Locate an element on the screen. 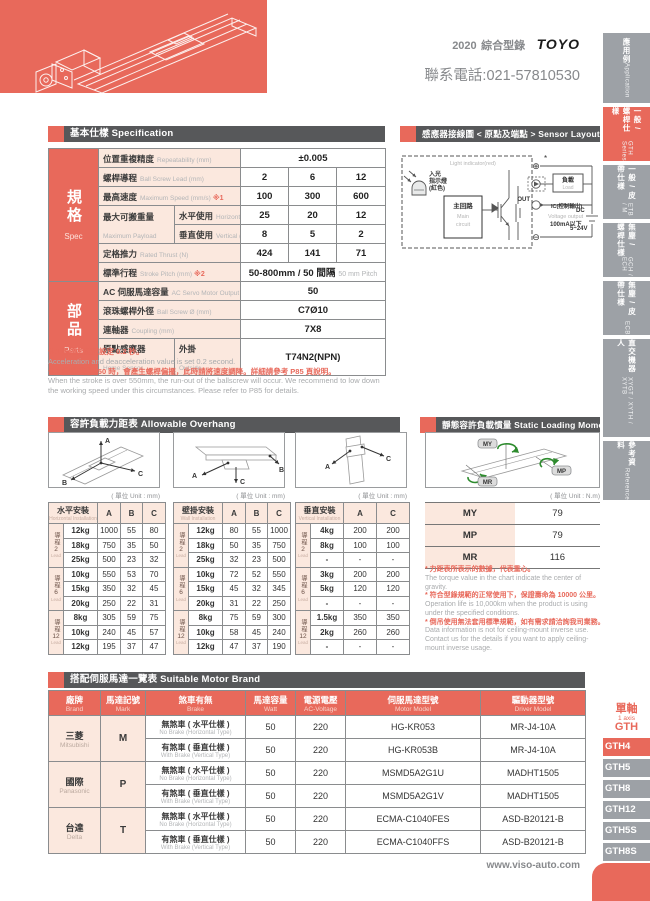 This screenshot has height=901, width=650. cell: 12kg is located at coordinates (205, 647).